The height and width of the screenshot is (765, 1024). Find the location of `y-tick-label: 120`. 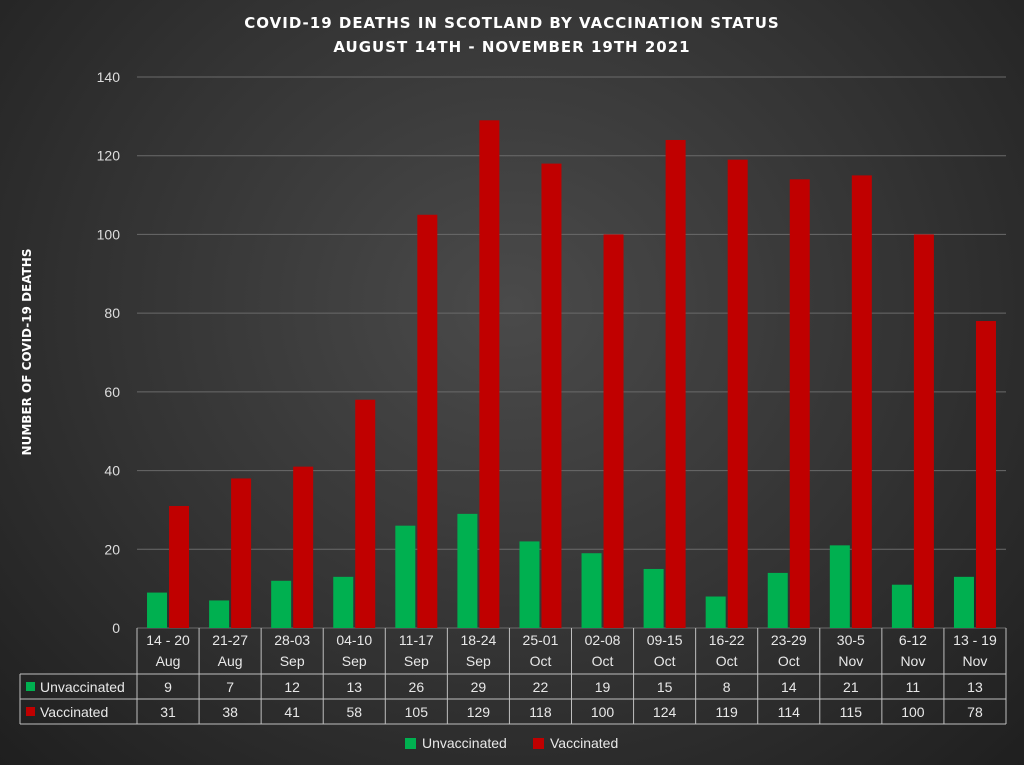

y-tick-label: 120 is located at coordinates (109, 156).